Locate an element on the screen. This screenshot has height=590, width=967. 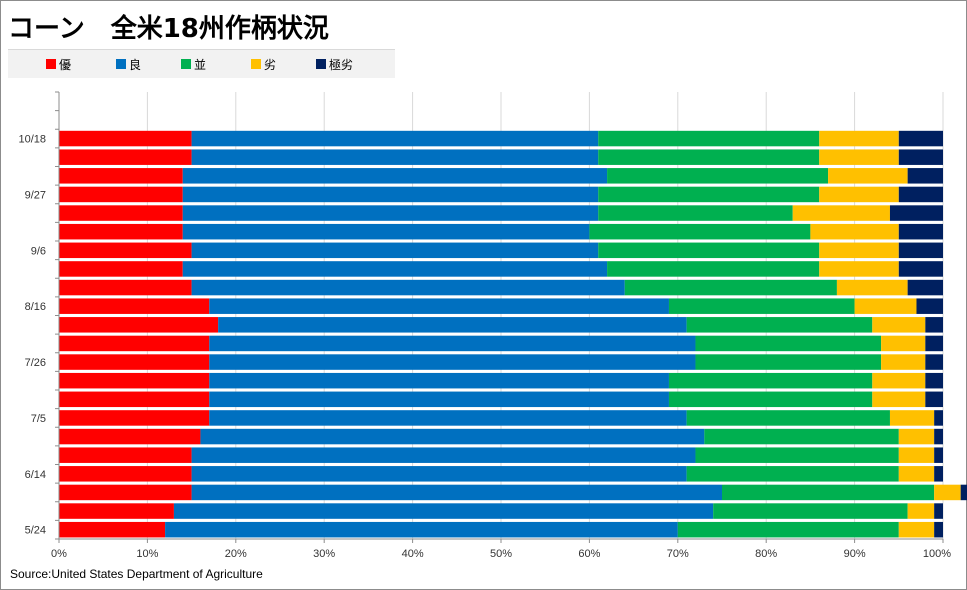
y-tick-label: 10/18 is located at coordinates (32, 140).